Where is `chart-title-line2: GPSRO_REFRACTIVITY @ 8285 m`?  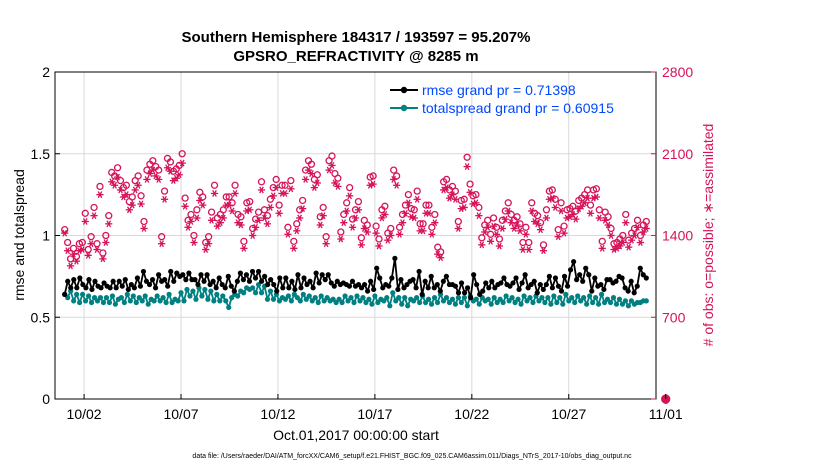
chart-title-line2: GPSRO_REFRACTIVITY @ 8285 m is located at coordinates (355, 56).